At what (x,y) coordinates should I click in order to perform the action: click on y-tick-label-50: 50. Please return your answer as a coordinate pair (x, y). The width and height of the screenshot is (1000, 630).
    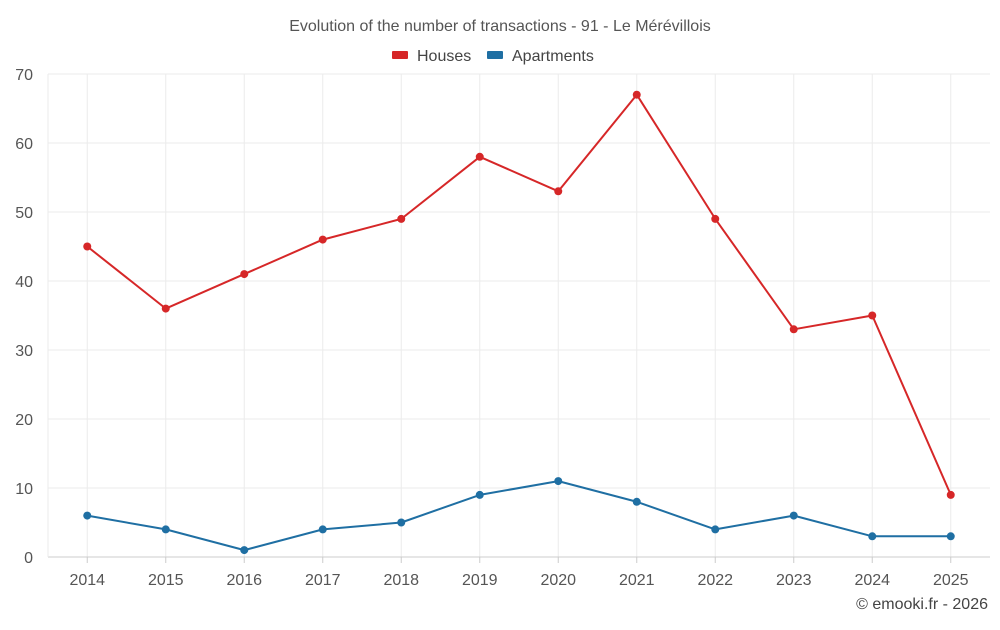
    Looking at the image, I should click on (24, 213).